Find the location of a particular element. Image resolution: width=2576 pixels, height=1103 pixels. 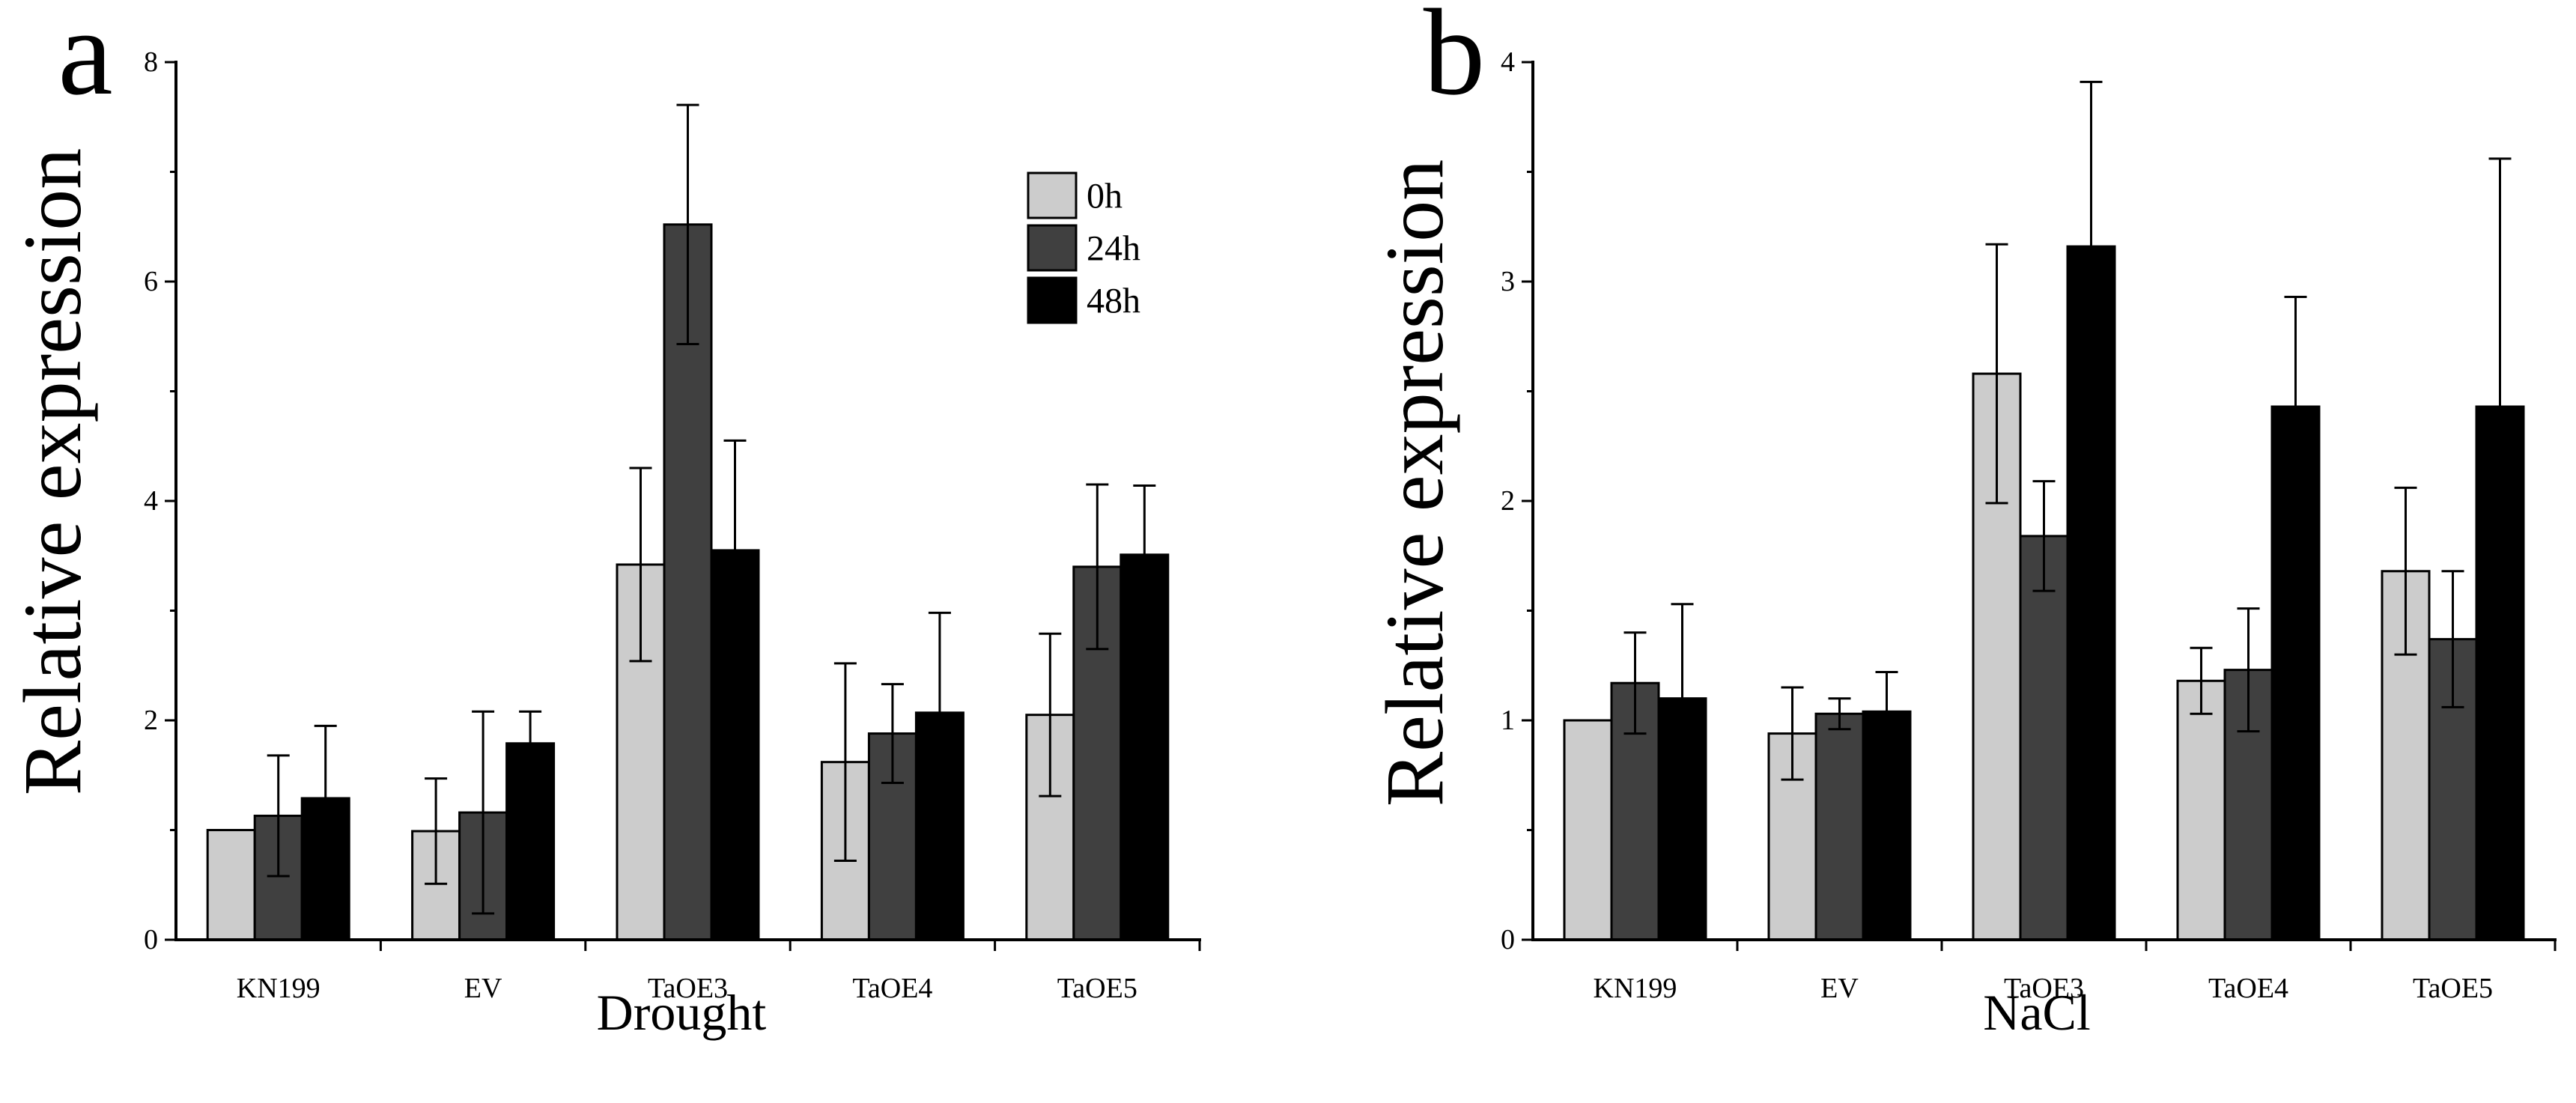

y-tick-label: 8 is located at coordinates (151, 62).